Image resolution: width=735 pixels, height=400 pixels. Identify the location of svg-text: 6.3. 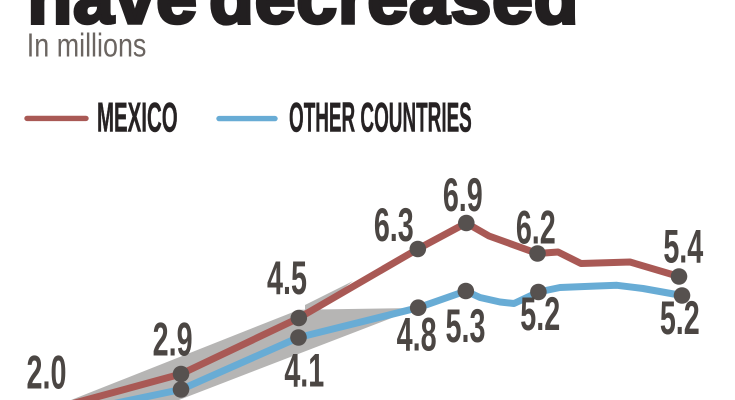
(394, 225).